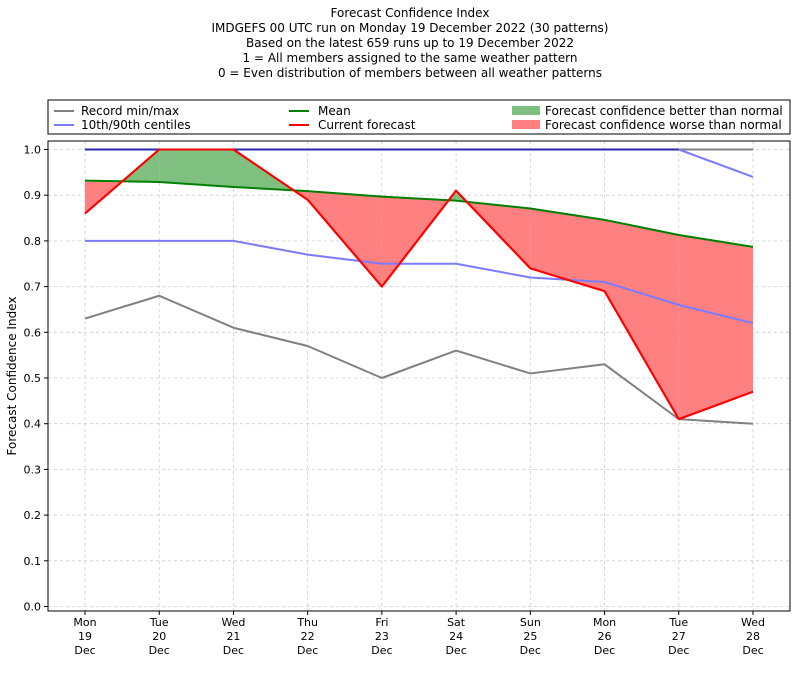 This screenshot has width=800, height=676. Describe the element at coordinates (410, 13) in the screenshot. I see `title-line-1: Forecast Confidence Index` at that location.